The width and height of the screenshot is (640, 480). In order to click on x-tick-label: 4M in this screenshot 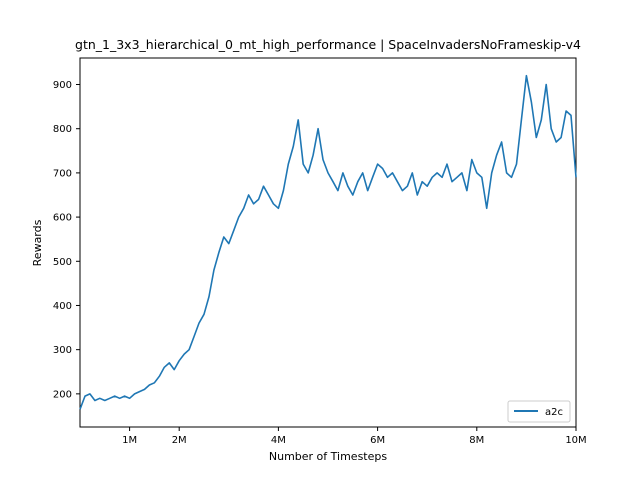, I will do `click(278, 440)`.